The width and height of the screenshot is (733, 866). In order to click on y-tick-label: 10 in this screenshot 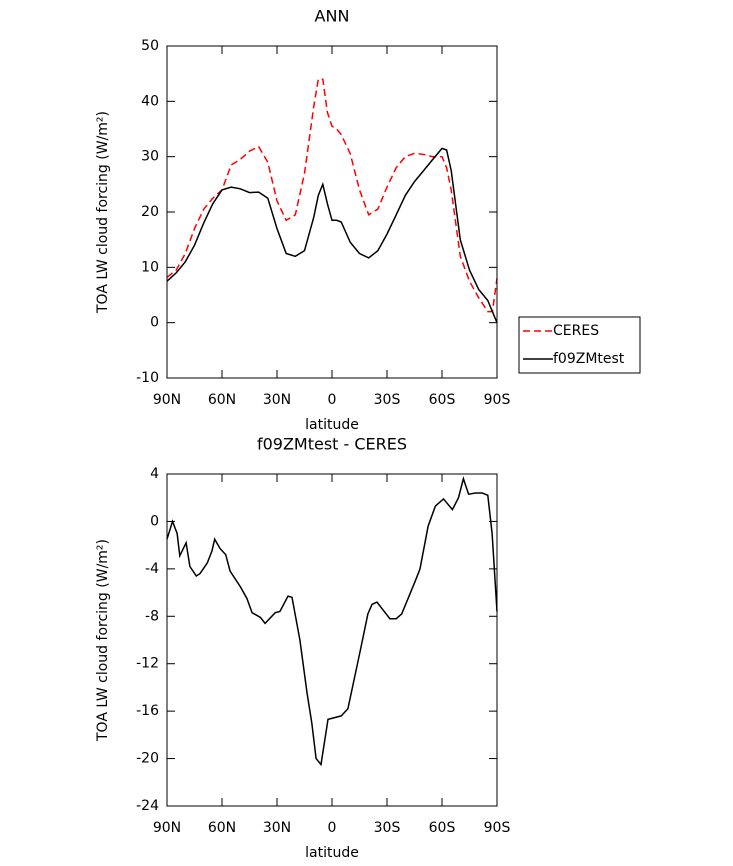, I will do `click(150, 267)`.